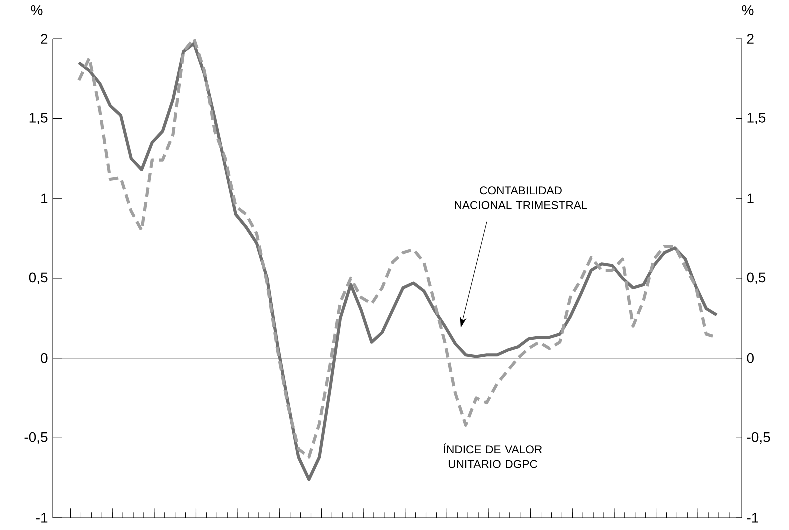  Describe the element at coordinates (42, 518) in the screenshot. I see `y-tick-label: -1` at that location.